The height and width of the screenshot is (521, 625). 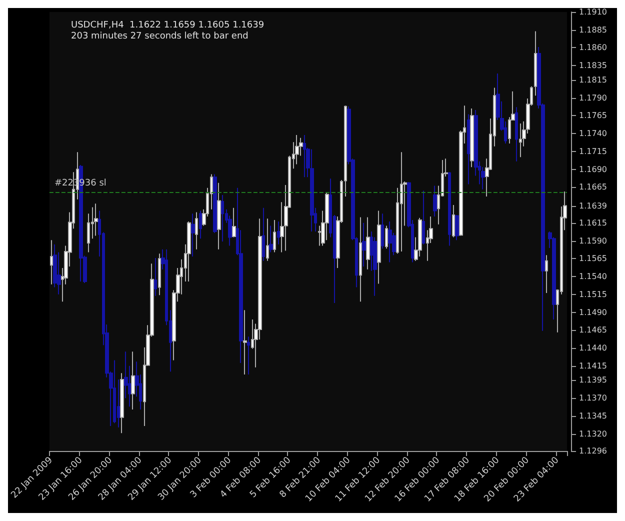 I want to click on y-tick-label: 1.1835, so click(x=593, y=65).